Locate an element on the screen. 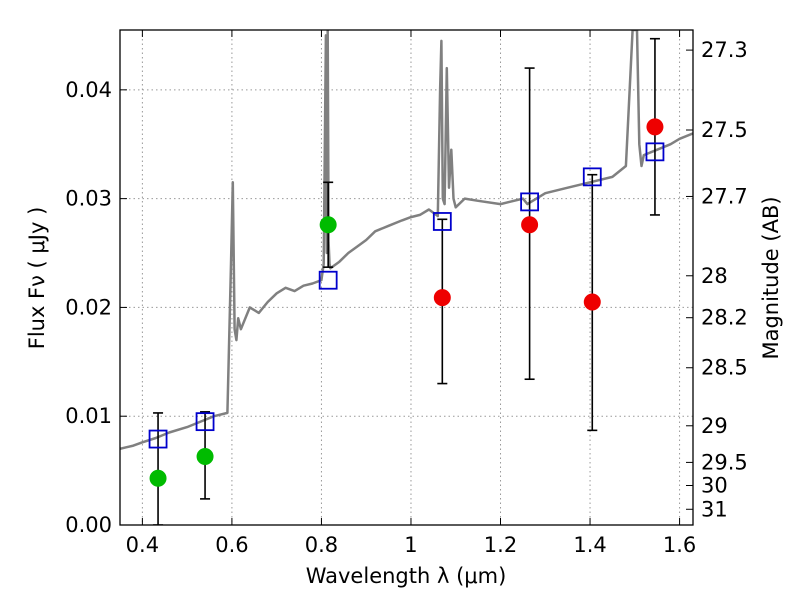 The width and height of the screenshot is (800, 600). y-tick-label: 0.04 is located at coordinates (88, 90).